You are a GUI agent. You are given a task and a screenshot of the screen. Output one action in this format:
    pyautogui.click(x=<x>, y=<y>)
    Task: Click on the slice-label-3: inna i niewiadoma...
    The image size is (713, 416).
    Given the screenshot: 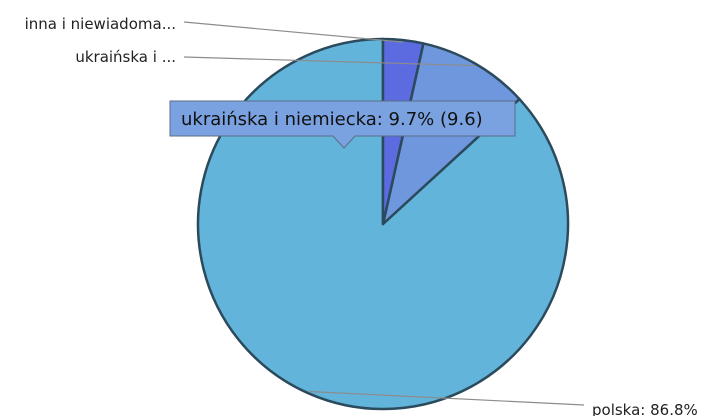 What is the action you would take?
    pyautogui.click(x=100, y=24)
    